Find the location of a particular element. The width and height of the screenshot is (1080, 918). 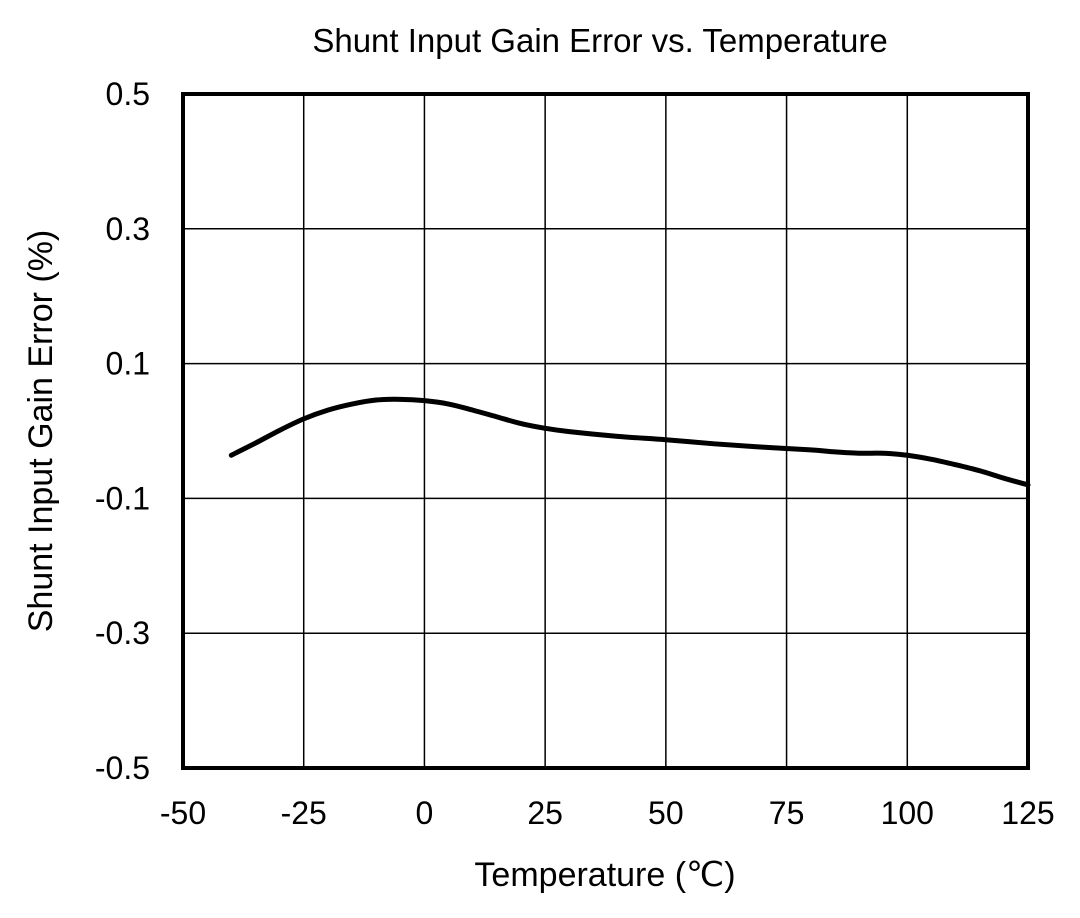

y-tick-labels: -0.5 -0.3 -0.1 0.1 0.3 0.5 is located at coordinates (122, 431).